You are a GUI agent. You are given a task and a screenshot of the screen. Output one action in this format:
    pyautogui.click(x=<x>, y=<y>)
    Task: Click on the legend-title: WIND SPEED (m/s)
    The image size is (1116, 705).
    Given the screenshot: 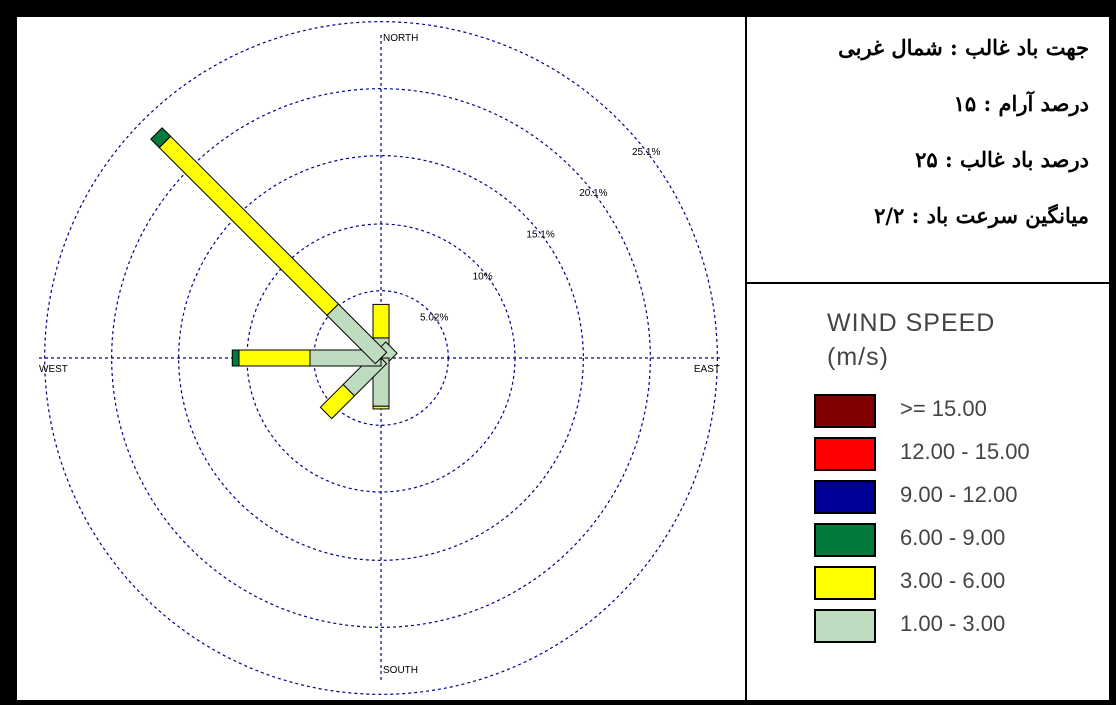 What is the action you would take?
    pyautogui.click(x=911, y=340)
    